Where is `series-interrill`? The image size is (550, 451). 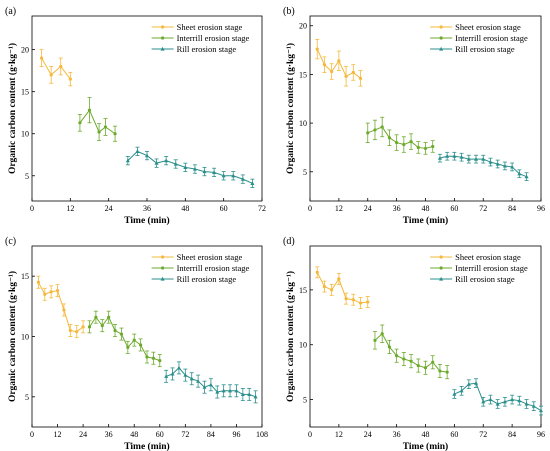
series-interrill is located at coordinates (124, 339).